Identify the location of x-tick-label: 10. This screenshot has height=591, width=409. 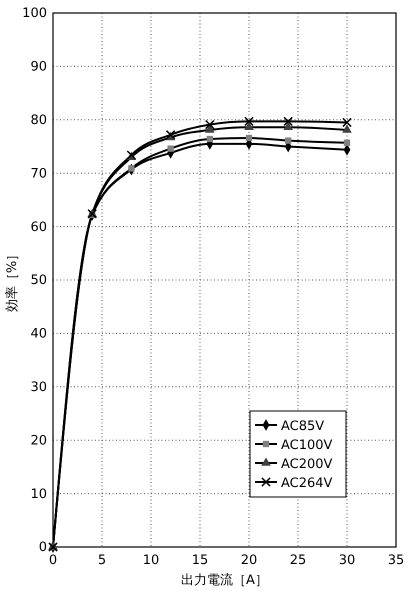
(151, 560).